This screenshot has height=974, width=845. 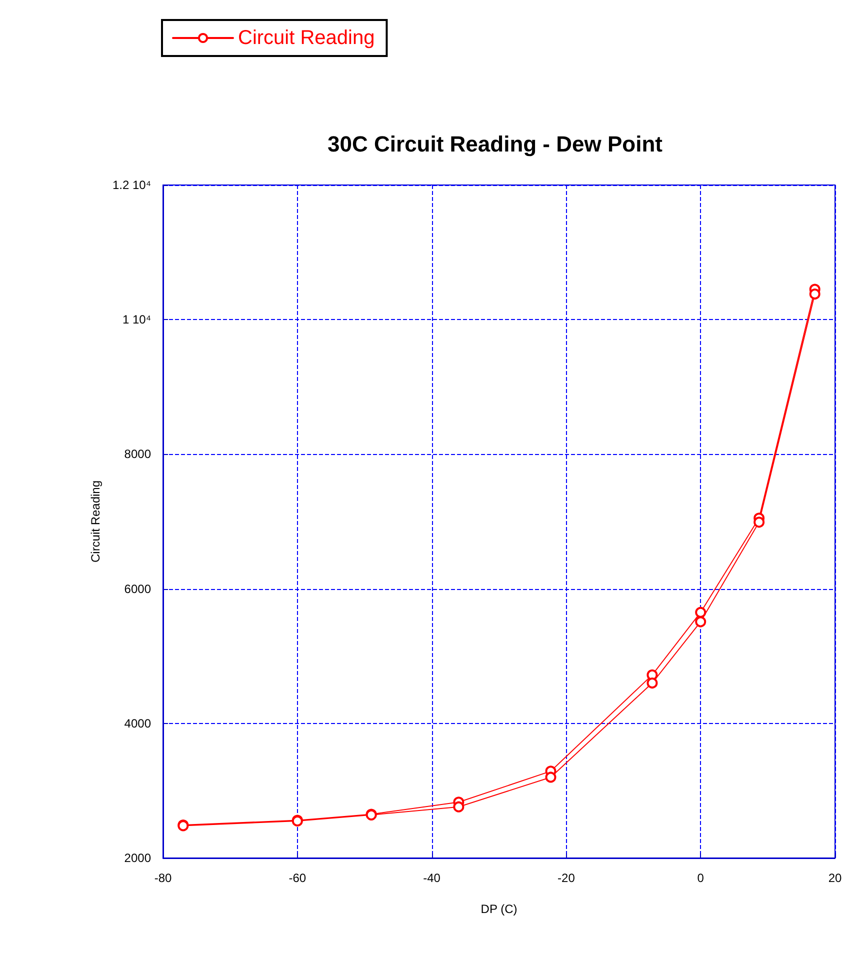 I want to click on legend-label: Circuit Reading, so click(x=306, y=38).